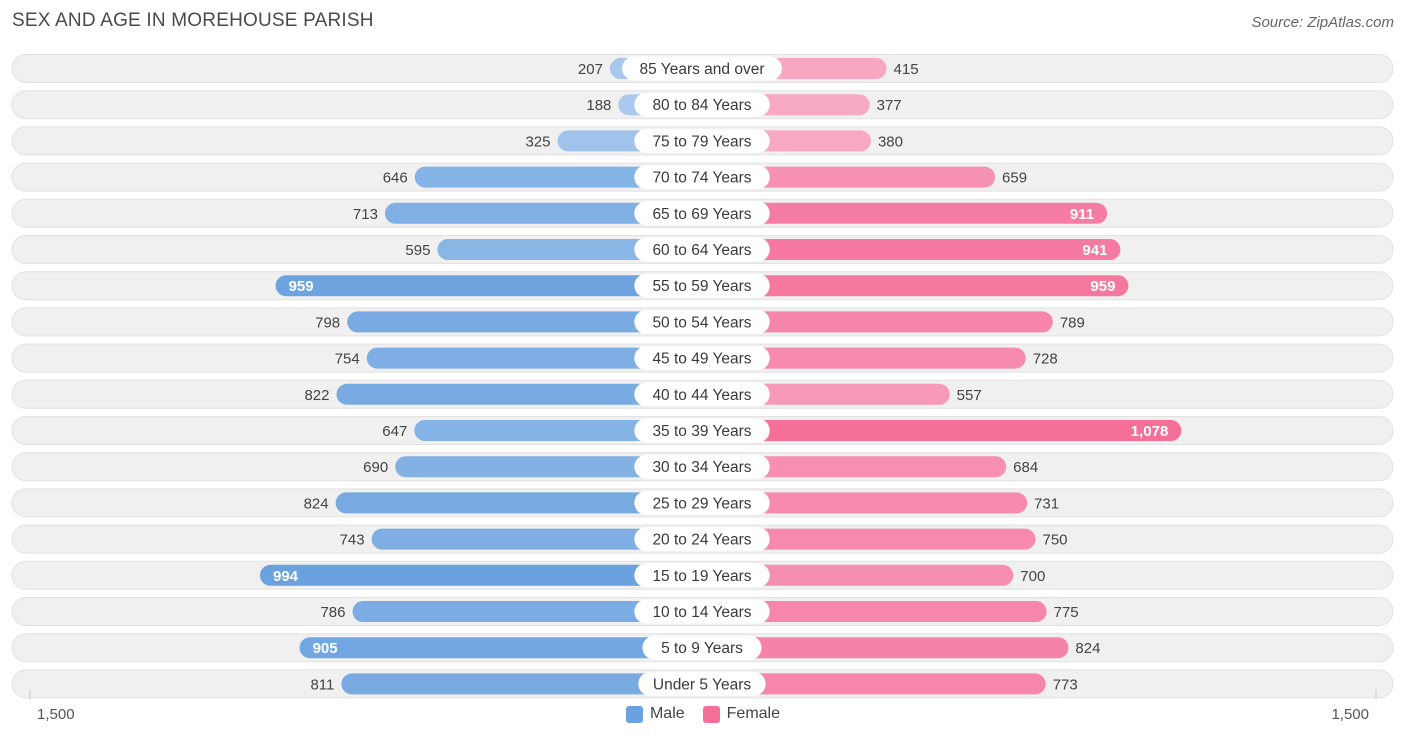 This screenshot has width=1406, height=740. What do you see at coordinates (286, 576) in the screenshot?
I see `value-label-male: 994` at bounding box center [286, 576].